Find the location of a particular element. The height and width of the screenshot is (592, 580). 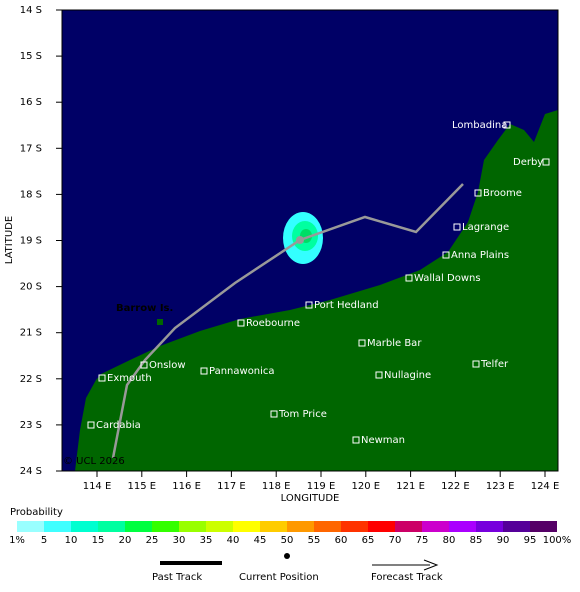

legend-label: 90 is located at coordinates (503, 540).